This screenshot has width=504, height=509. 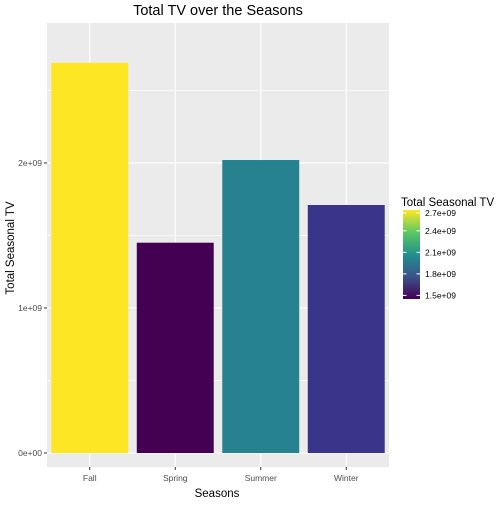 What do you see at coordinates (447, 203) in the screenshot?
I see `legend-title: Total Seasonal TV` at bounding box center [447, 203].